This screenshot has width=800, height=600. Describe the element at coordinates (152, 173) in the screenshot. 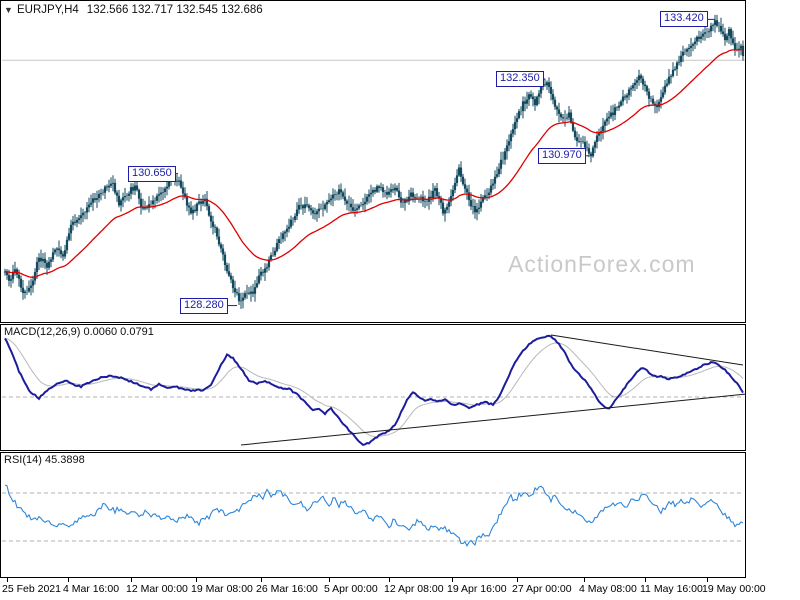

I see `price-annotation: 130.650` at that location.